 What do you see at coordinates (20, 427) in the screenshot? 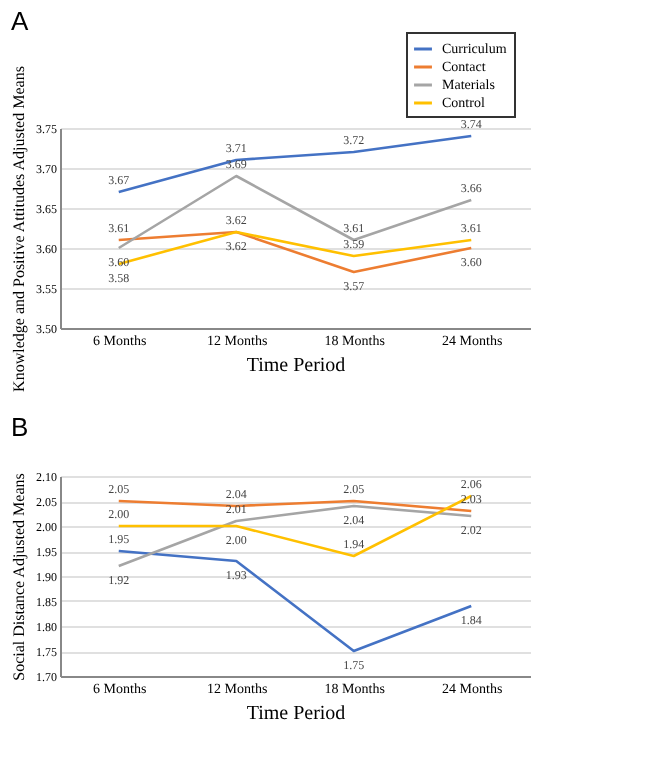
I see `chart-title: B` at bounding box center [20, 427].